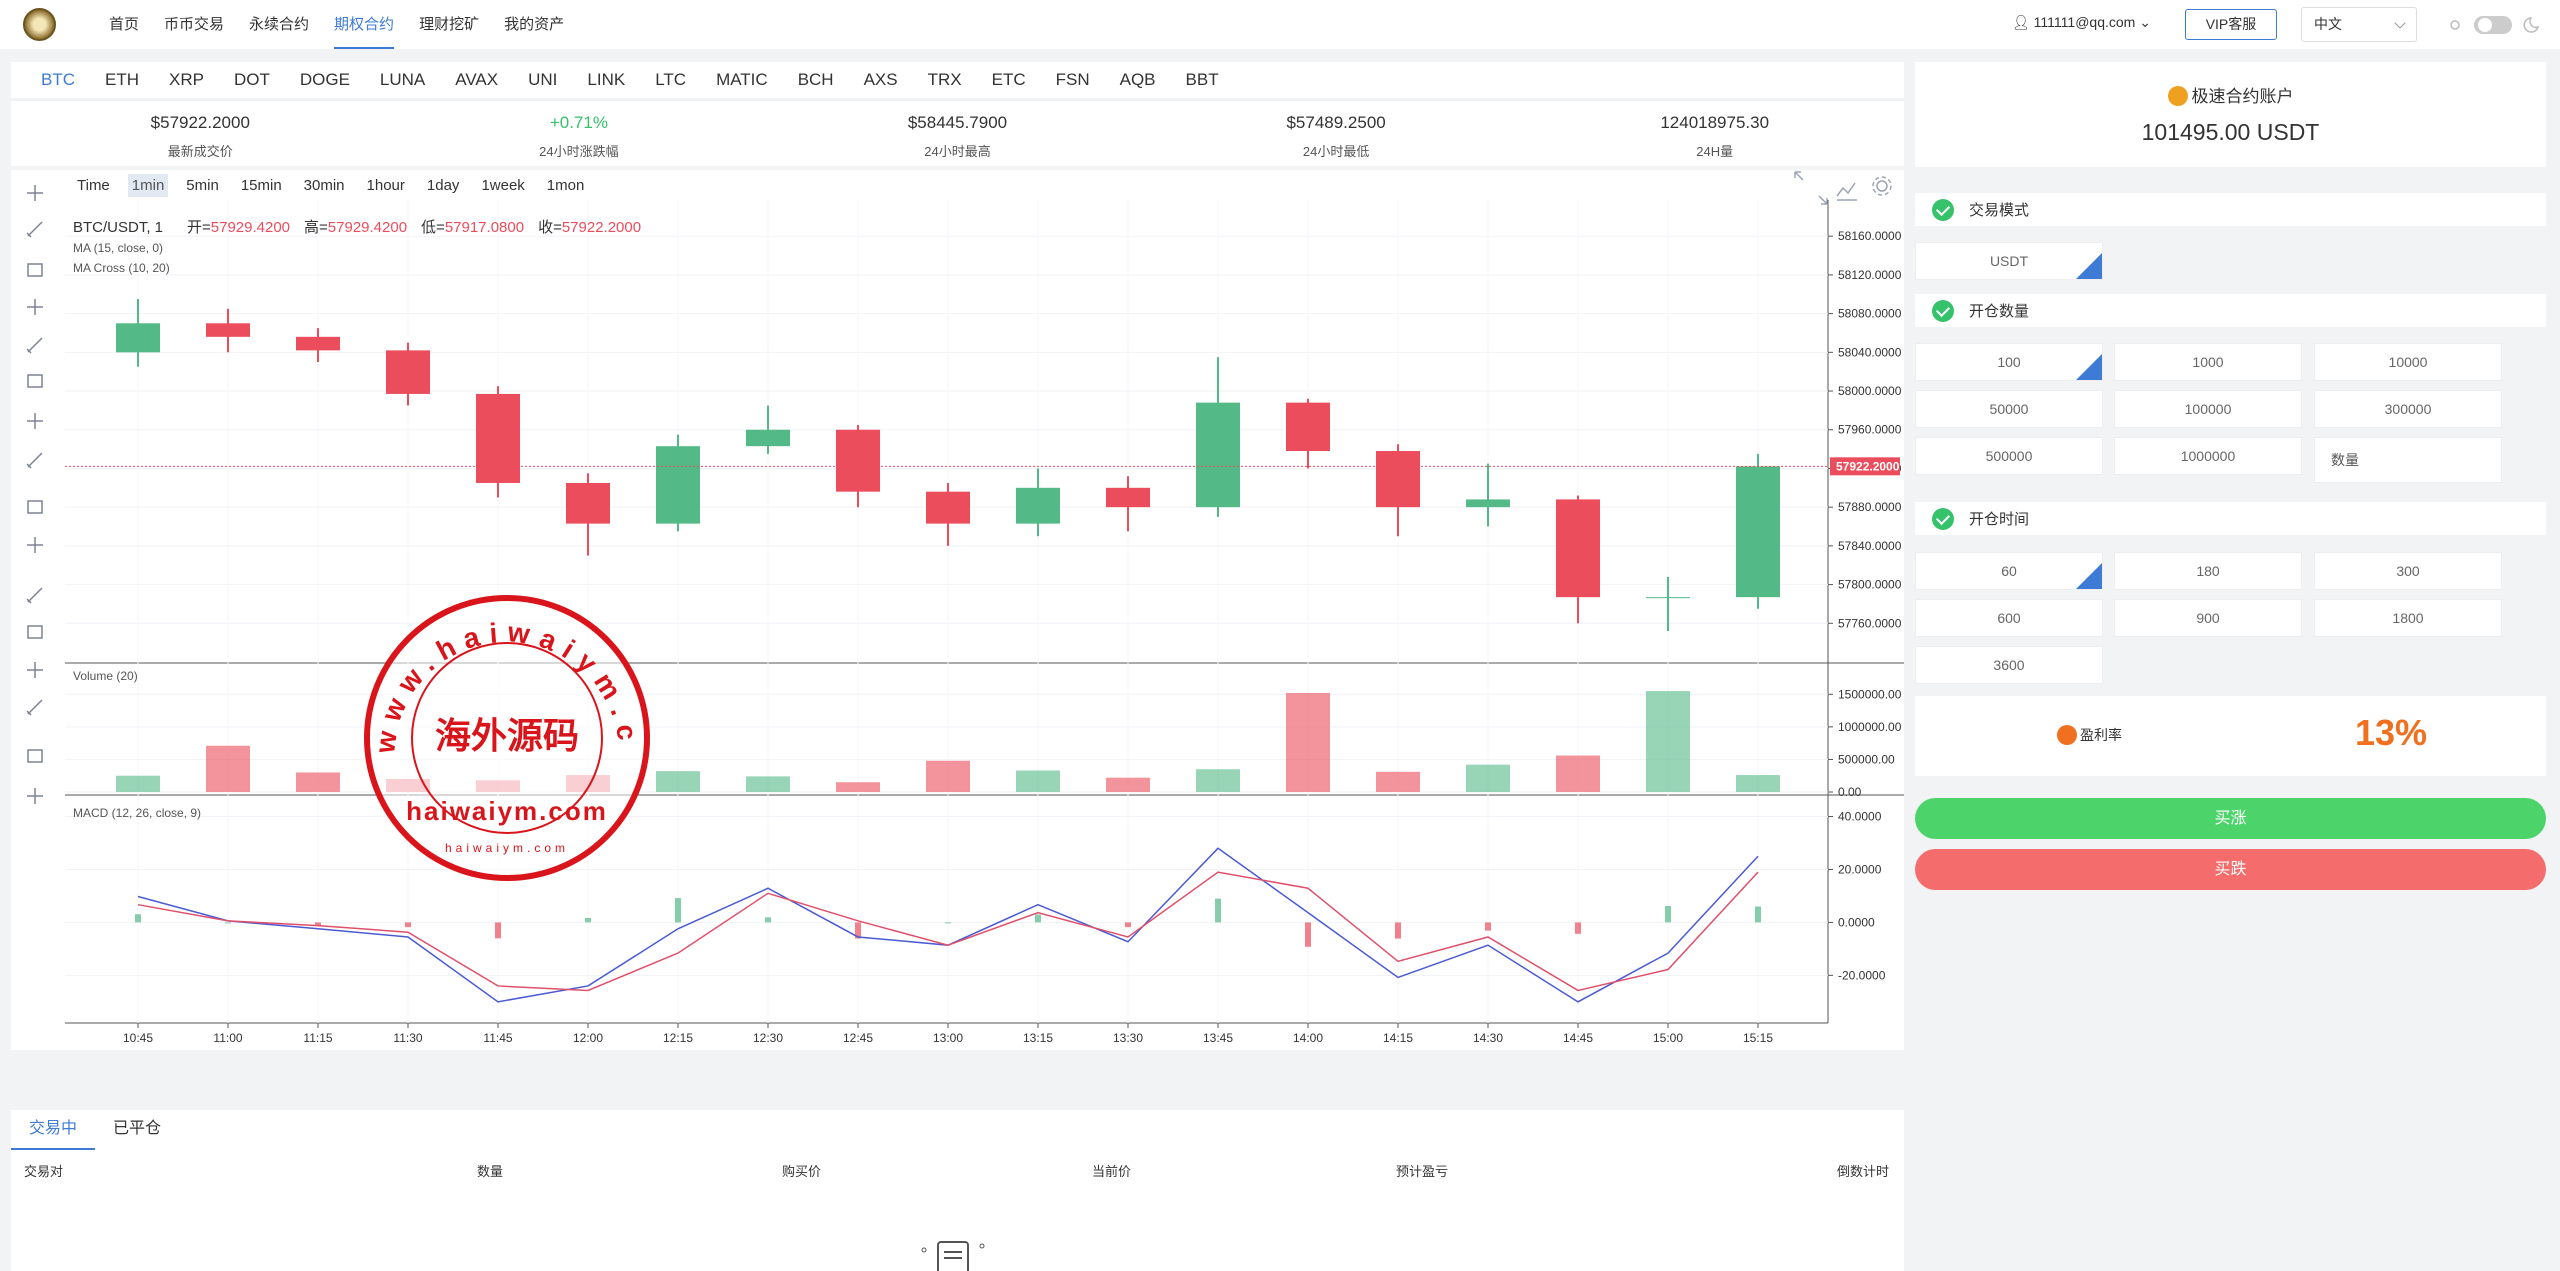 Image resolution: width=2560 pixels, height=1271 pixels. Describe the element at coordinates (53, 1130) in the screenshot. I see `order-tab: 交易中` at that location.